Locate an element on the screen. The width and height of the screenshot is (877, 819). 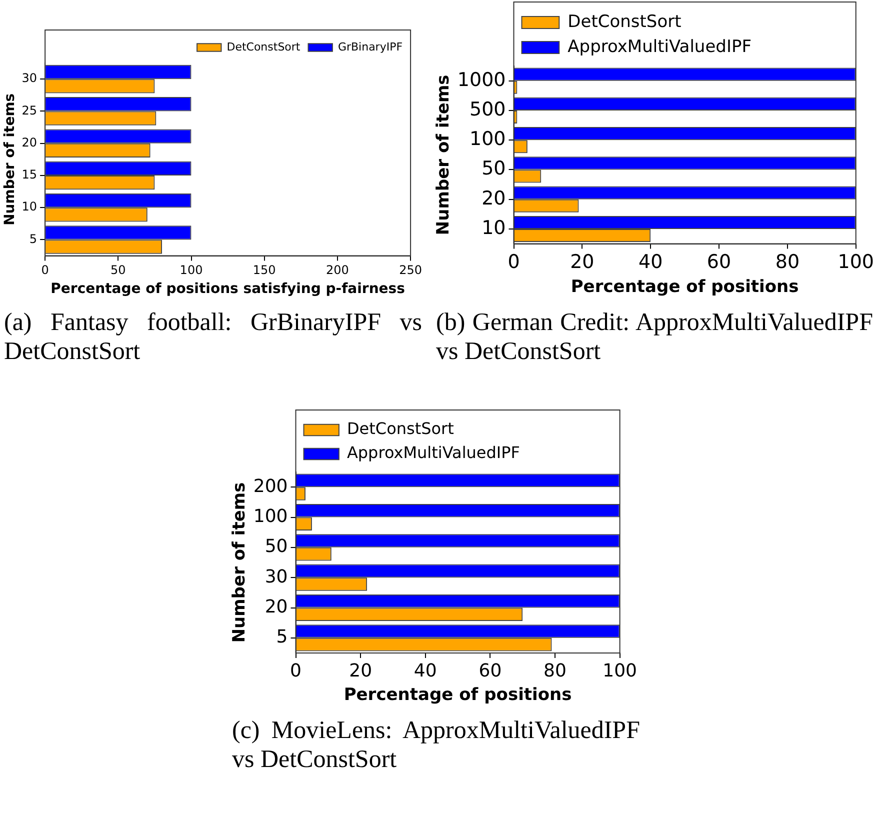
y-tick-label: 500 is located at coordinates (487, 109).